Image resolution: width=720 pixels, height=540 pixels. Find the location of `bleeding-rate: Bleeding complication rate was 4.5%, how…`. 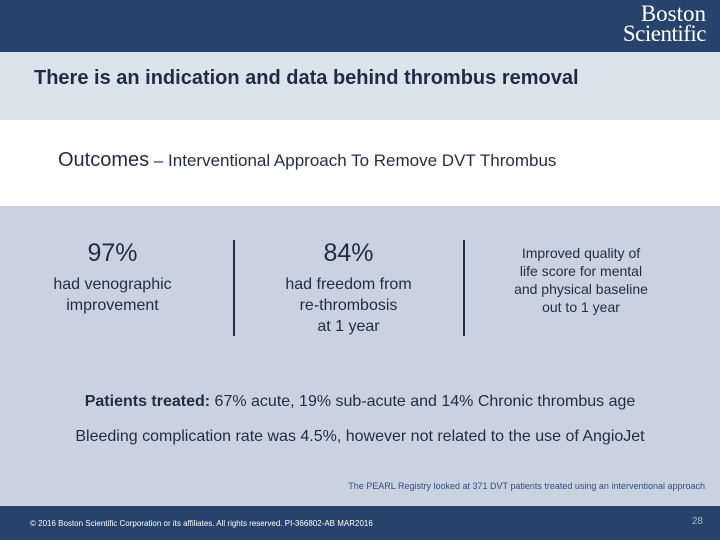

bleeding-rate: Bleeding complication rate was 4.5%, how… is located at coordinates (360, 436).